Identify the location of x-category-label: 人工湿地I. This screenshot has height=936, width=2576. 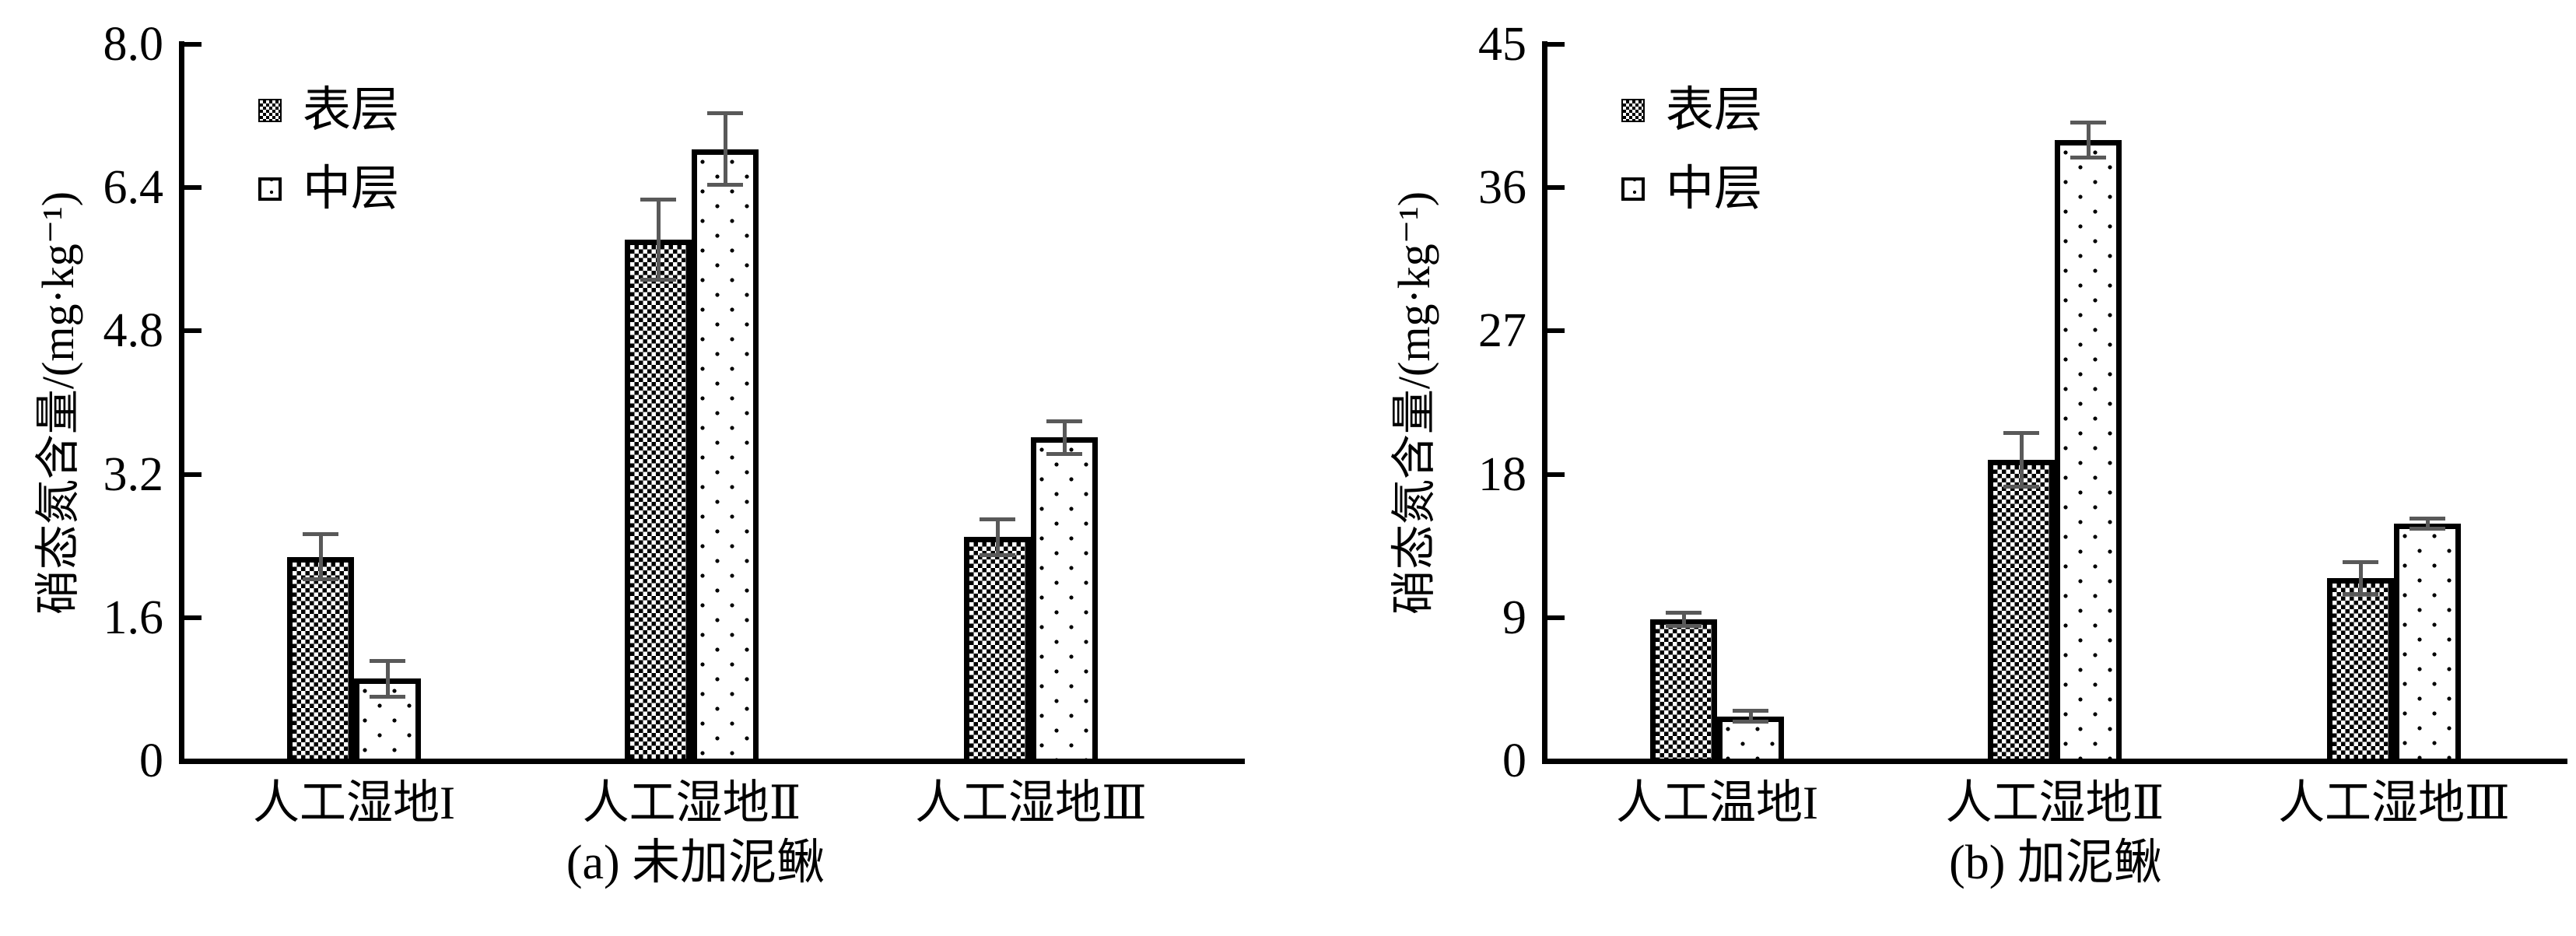
(354, 803).